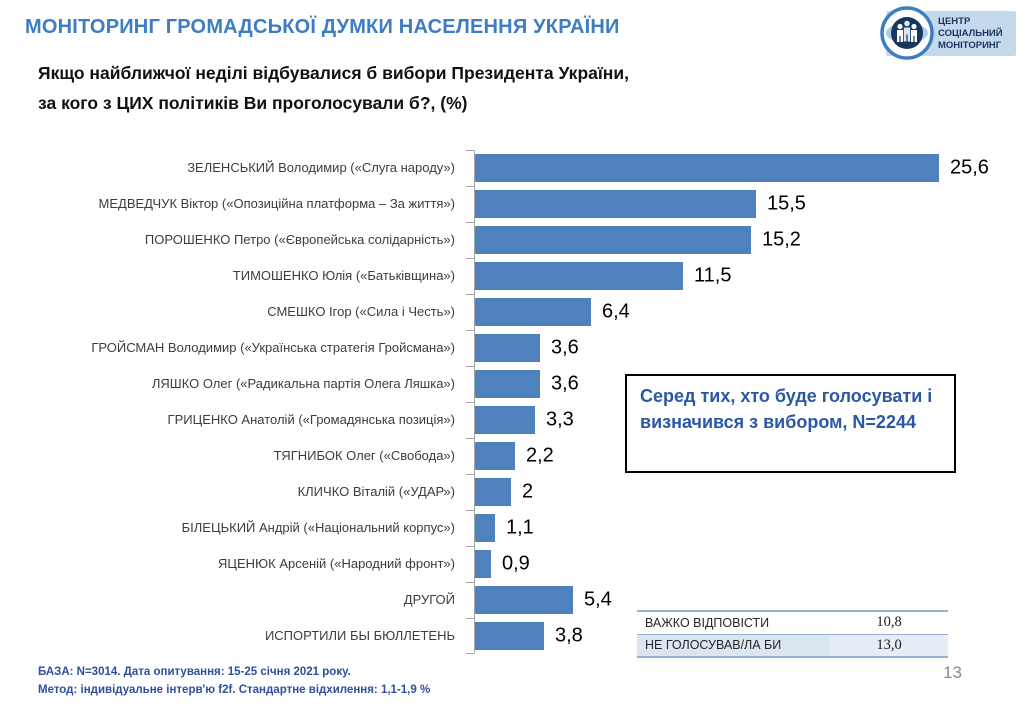  I want to click on side-table-value: 10,8, so click(889, 622).